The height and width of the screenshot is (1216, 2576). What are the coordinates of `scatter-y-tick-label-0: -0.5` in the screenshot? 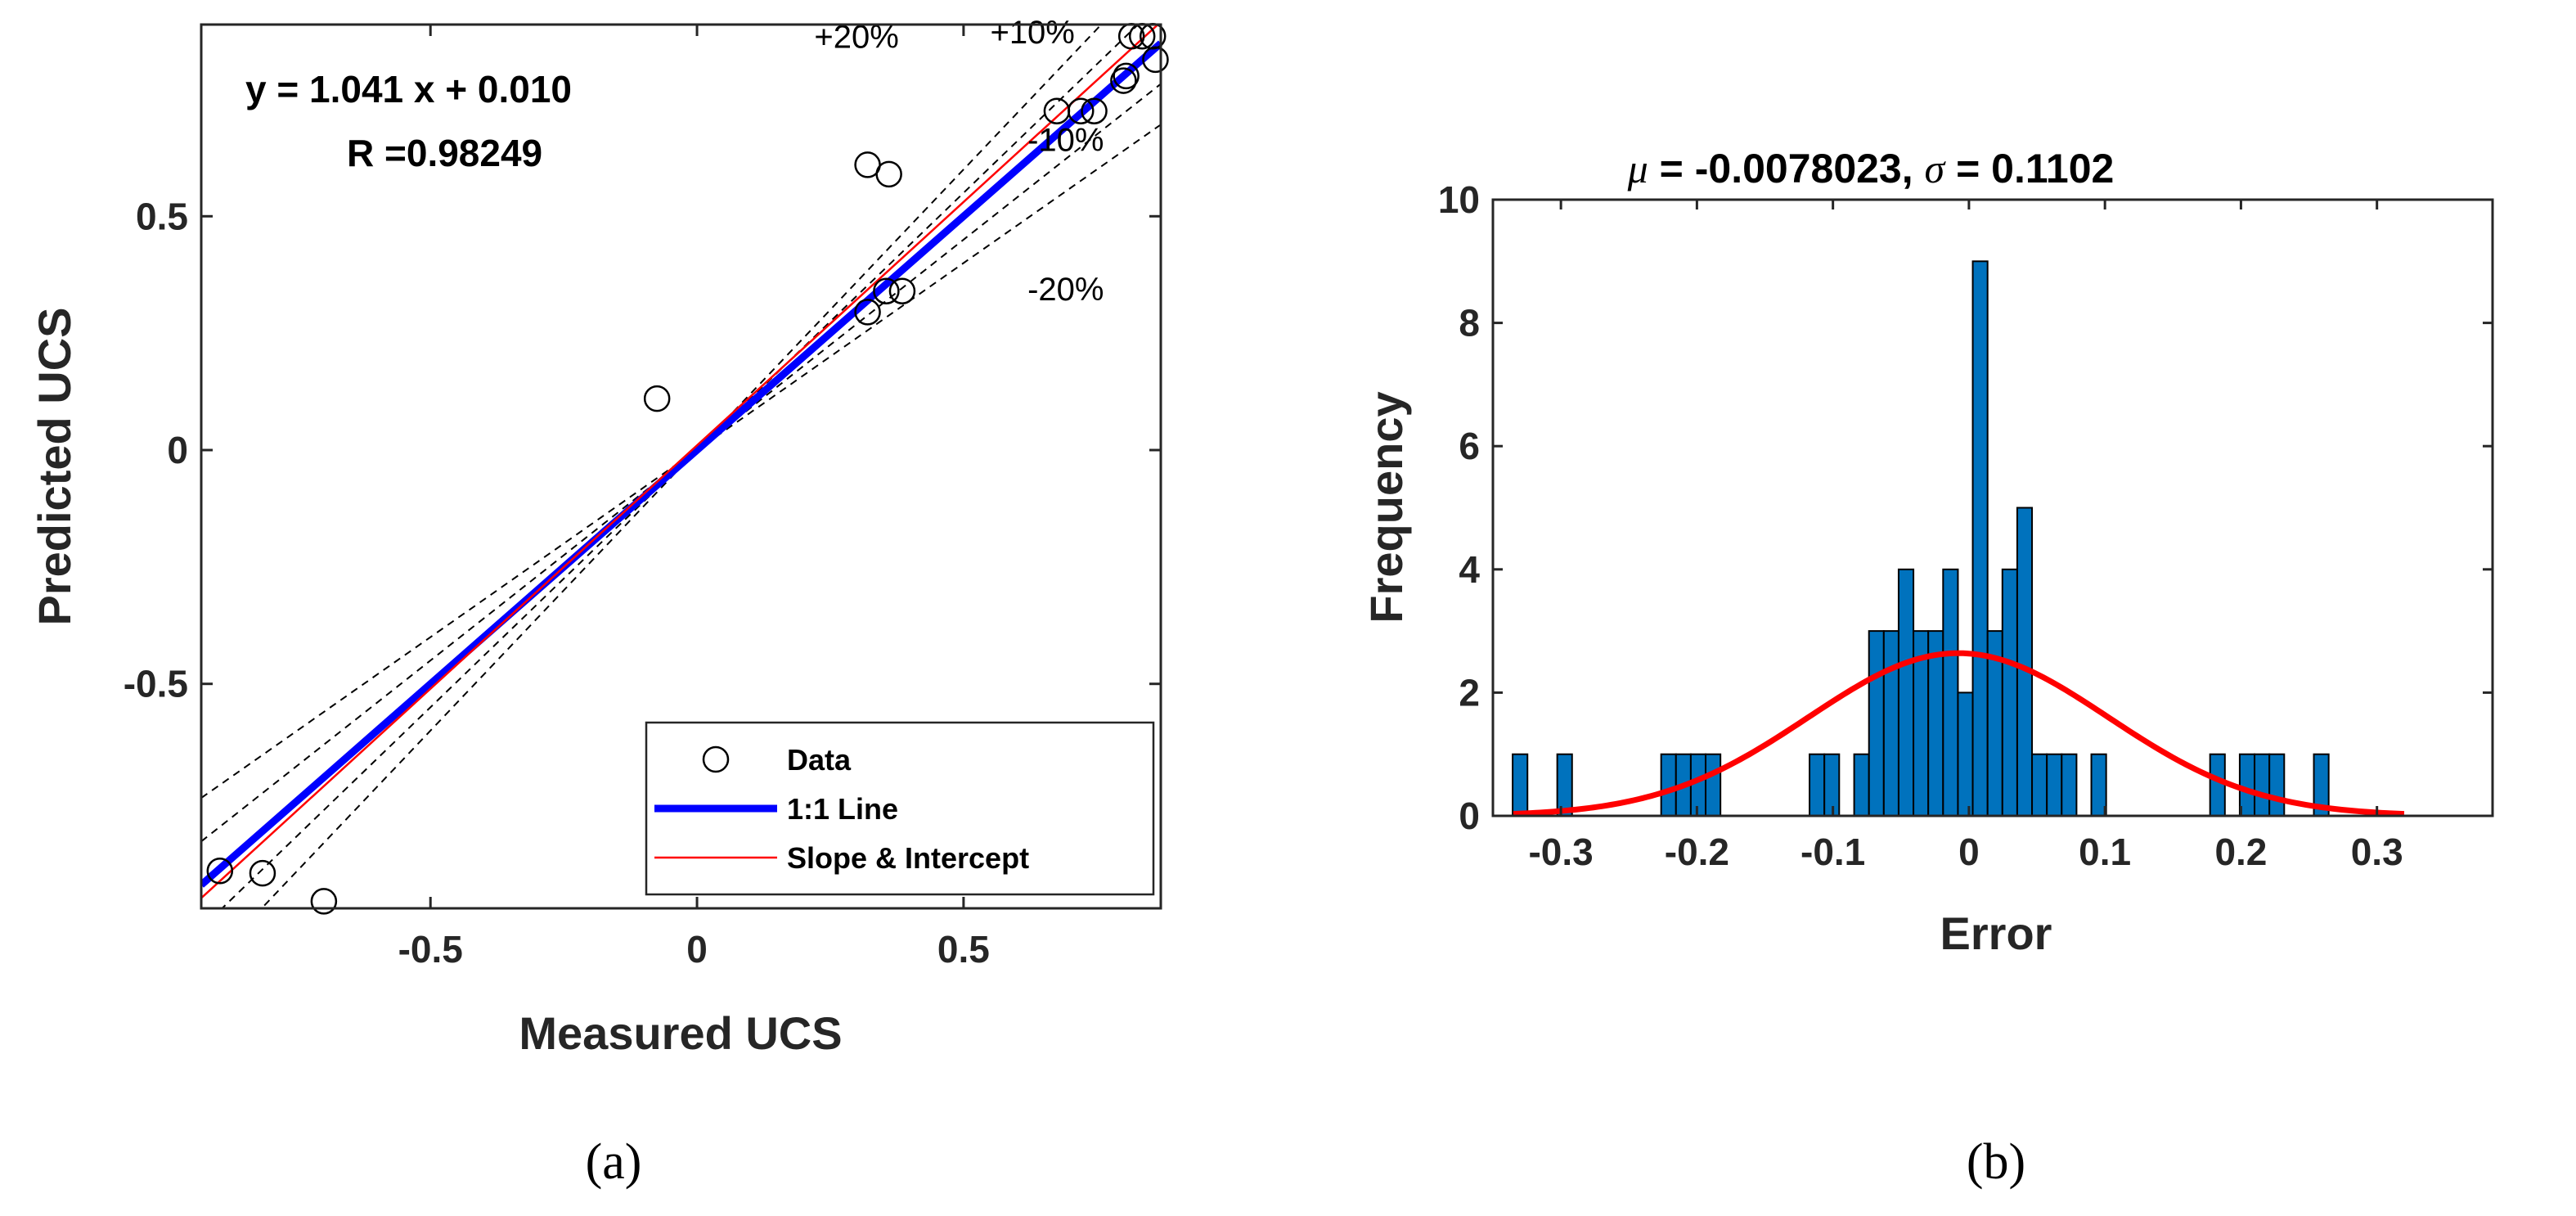 It's located at (156, 684).